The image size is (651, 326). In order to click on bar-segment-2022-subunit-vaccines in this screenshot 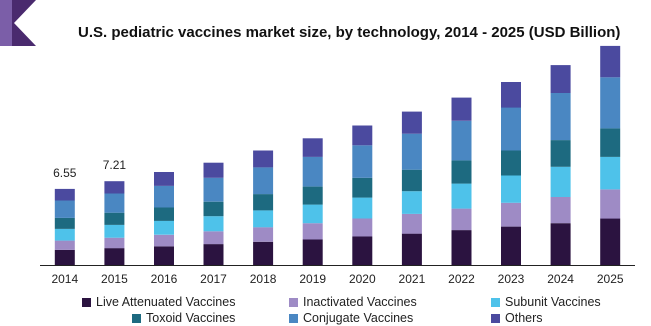, I will do `click(461, 196)`.